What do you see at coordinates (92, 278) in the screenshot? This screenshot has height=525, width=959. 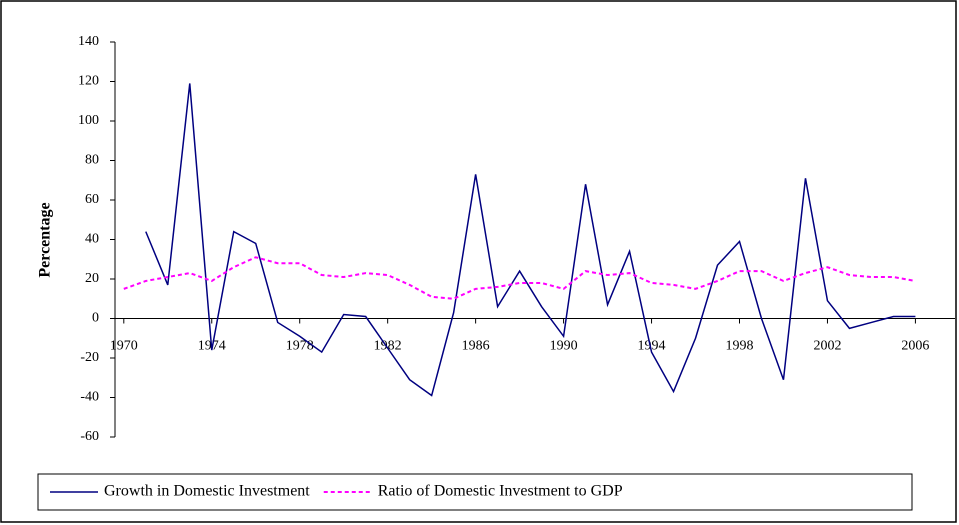 I see `y-tick-label: 20` at bounding box center [92, 278].